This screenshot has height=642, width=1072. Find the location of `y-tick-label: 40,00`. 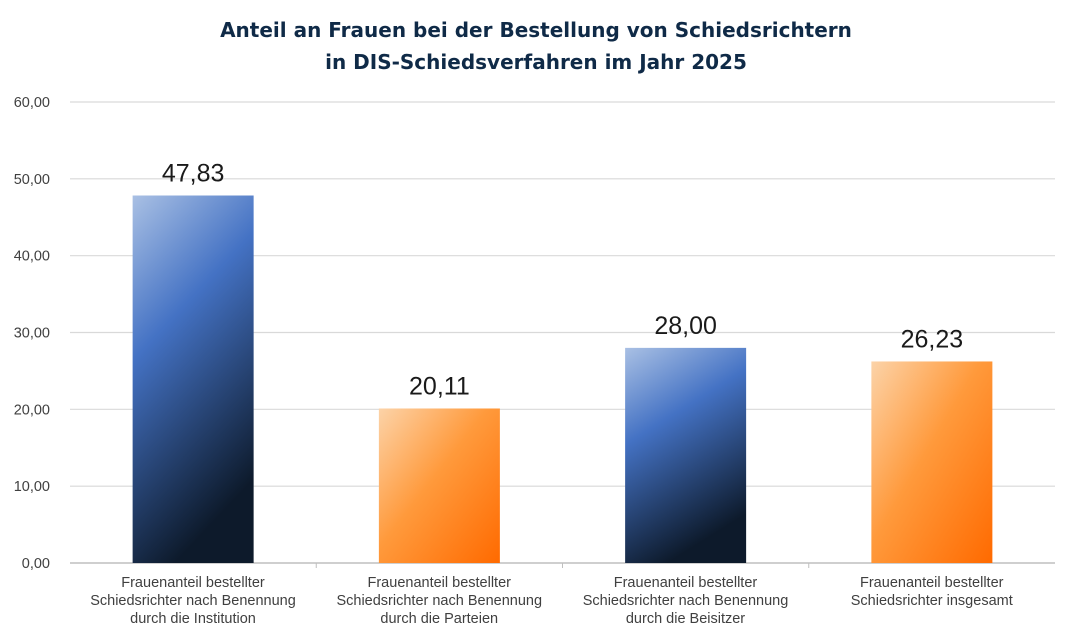

y-tick-label: 40,00 is located at coordinates (32, 257).